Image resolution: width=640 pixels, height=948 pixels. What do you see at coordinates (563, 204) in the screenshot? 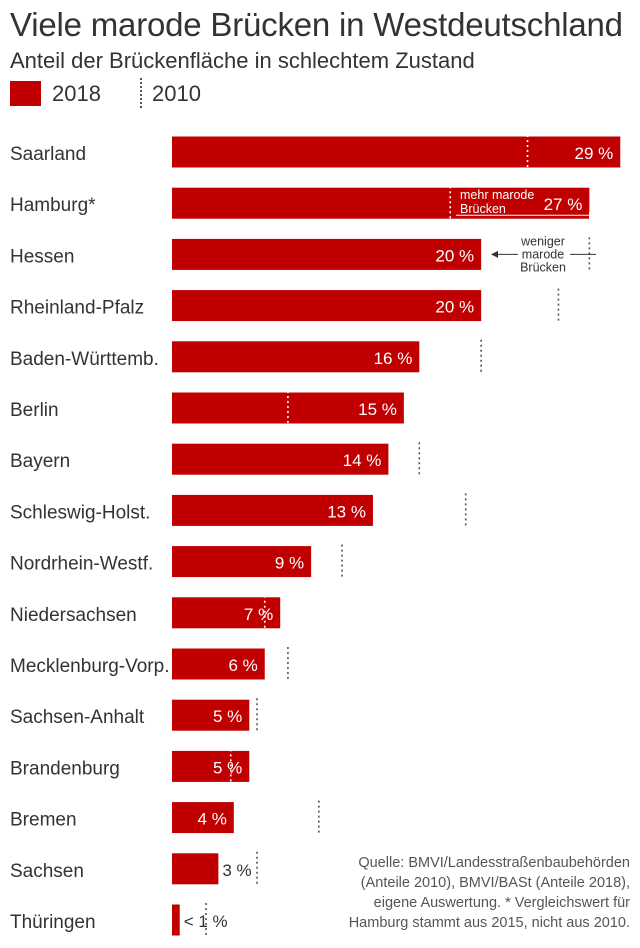
I see `value-label: 27 %` at bounding box center [563, 204].